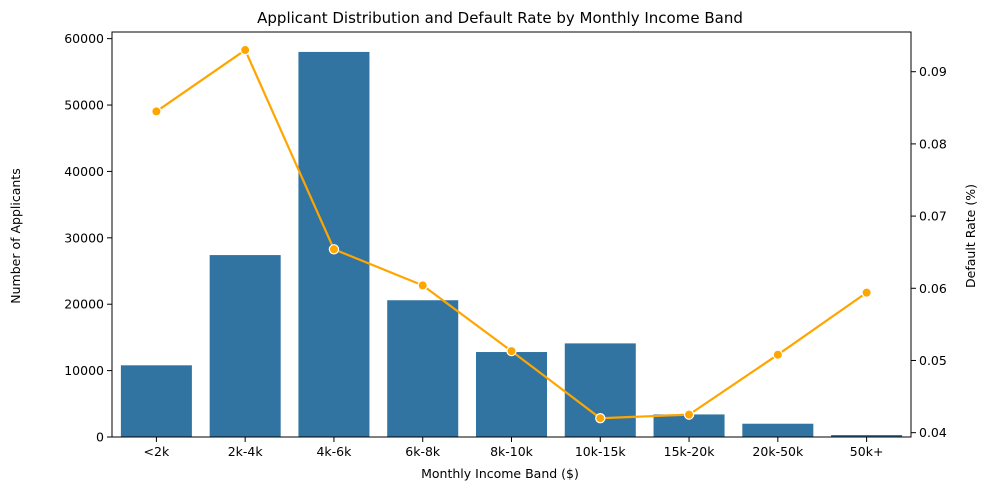 The width and height of the screenshot is (989, 490). Describe the element at coordinates (84, 370) in the screenshot. I see `y-tick-label: 10000` at that location.